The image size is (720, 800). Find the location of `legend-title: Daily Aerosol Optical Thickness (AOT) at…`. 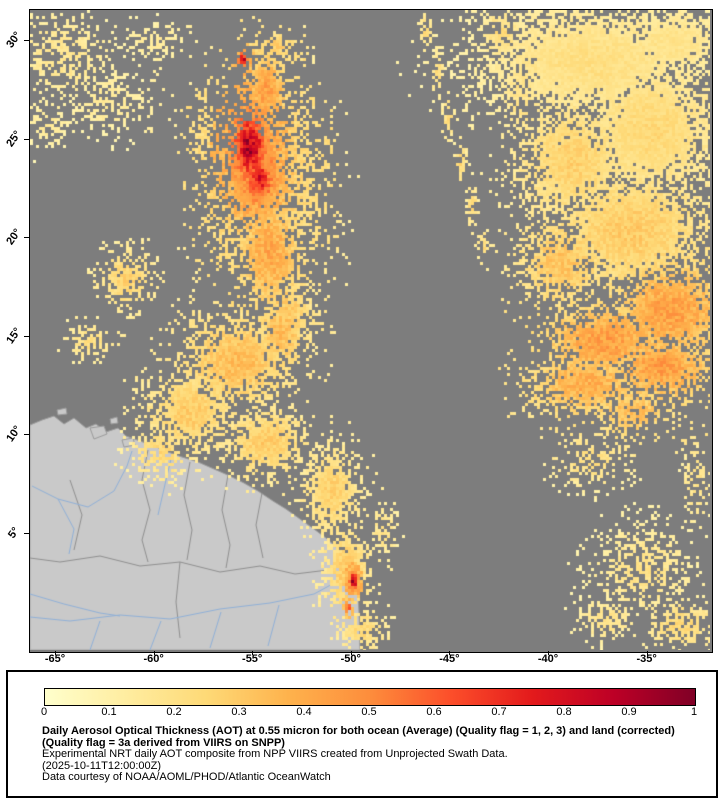

legend-title: Daily Aerosol Optical Thickness (AOT) at… is located at coordinates (358, 737).